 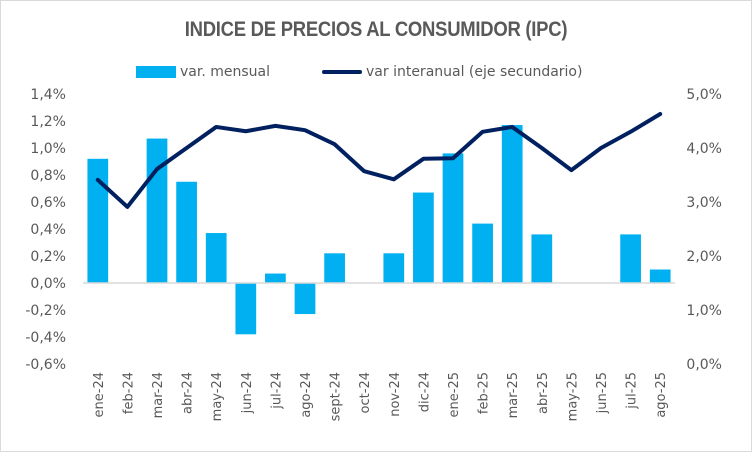 I want to click on x-tick-label: feb-25, so click(x=484, y=393).